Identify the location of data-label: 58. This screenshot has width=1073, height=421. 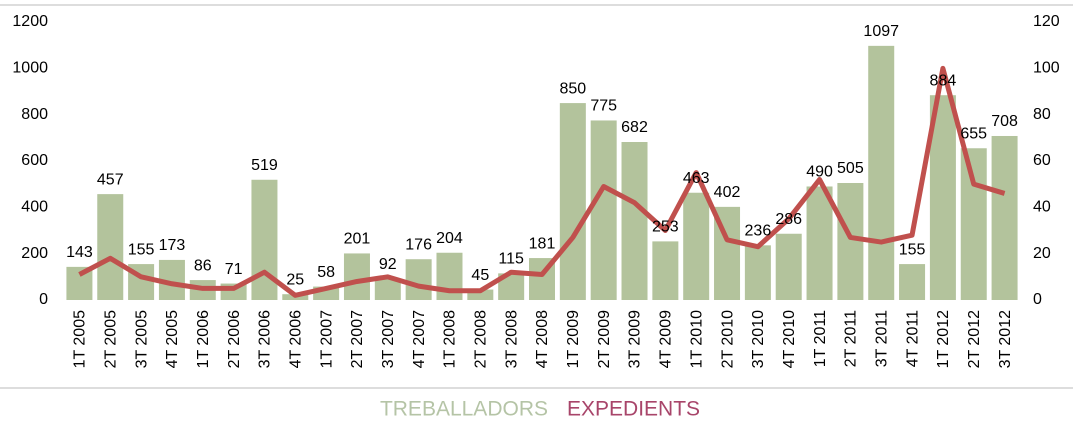
(326, 272).